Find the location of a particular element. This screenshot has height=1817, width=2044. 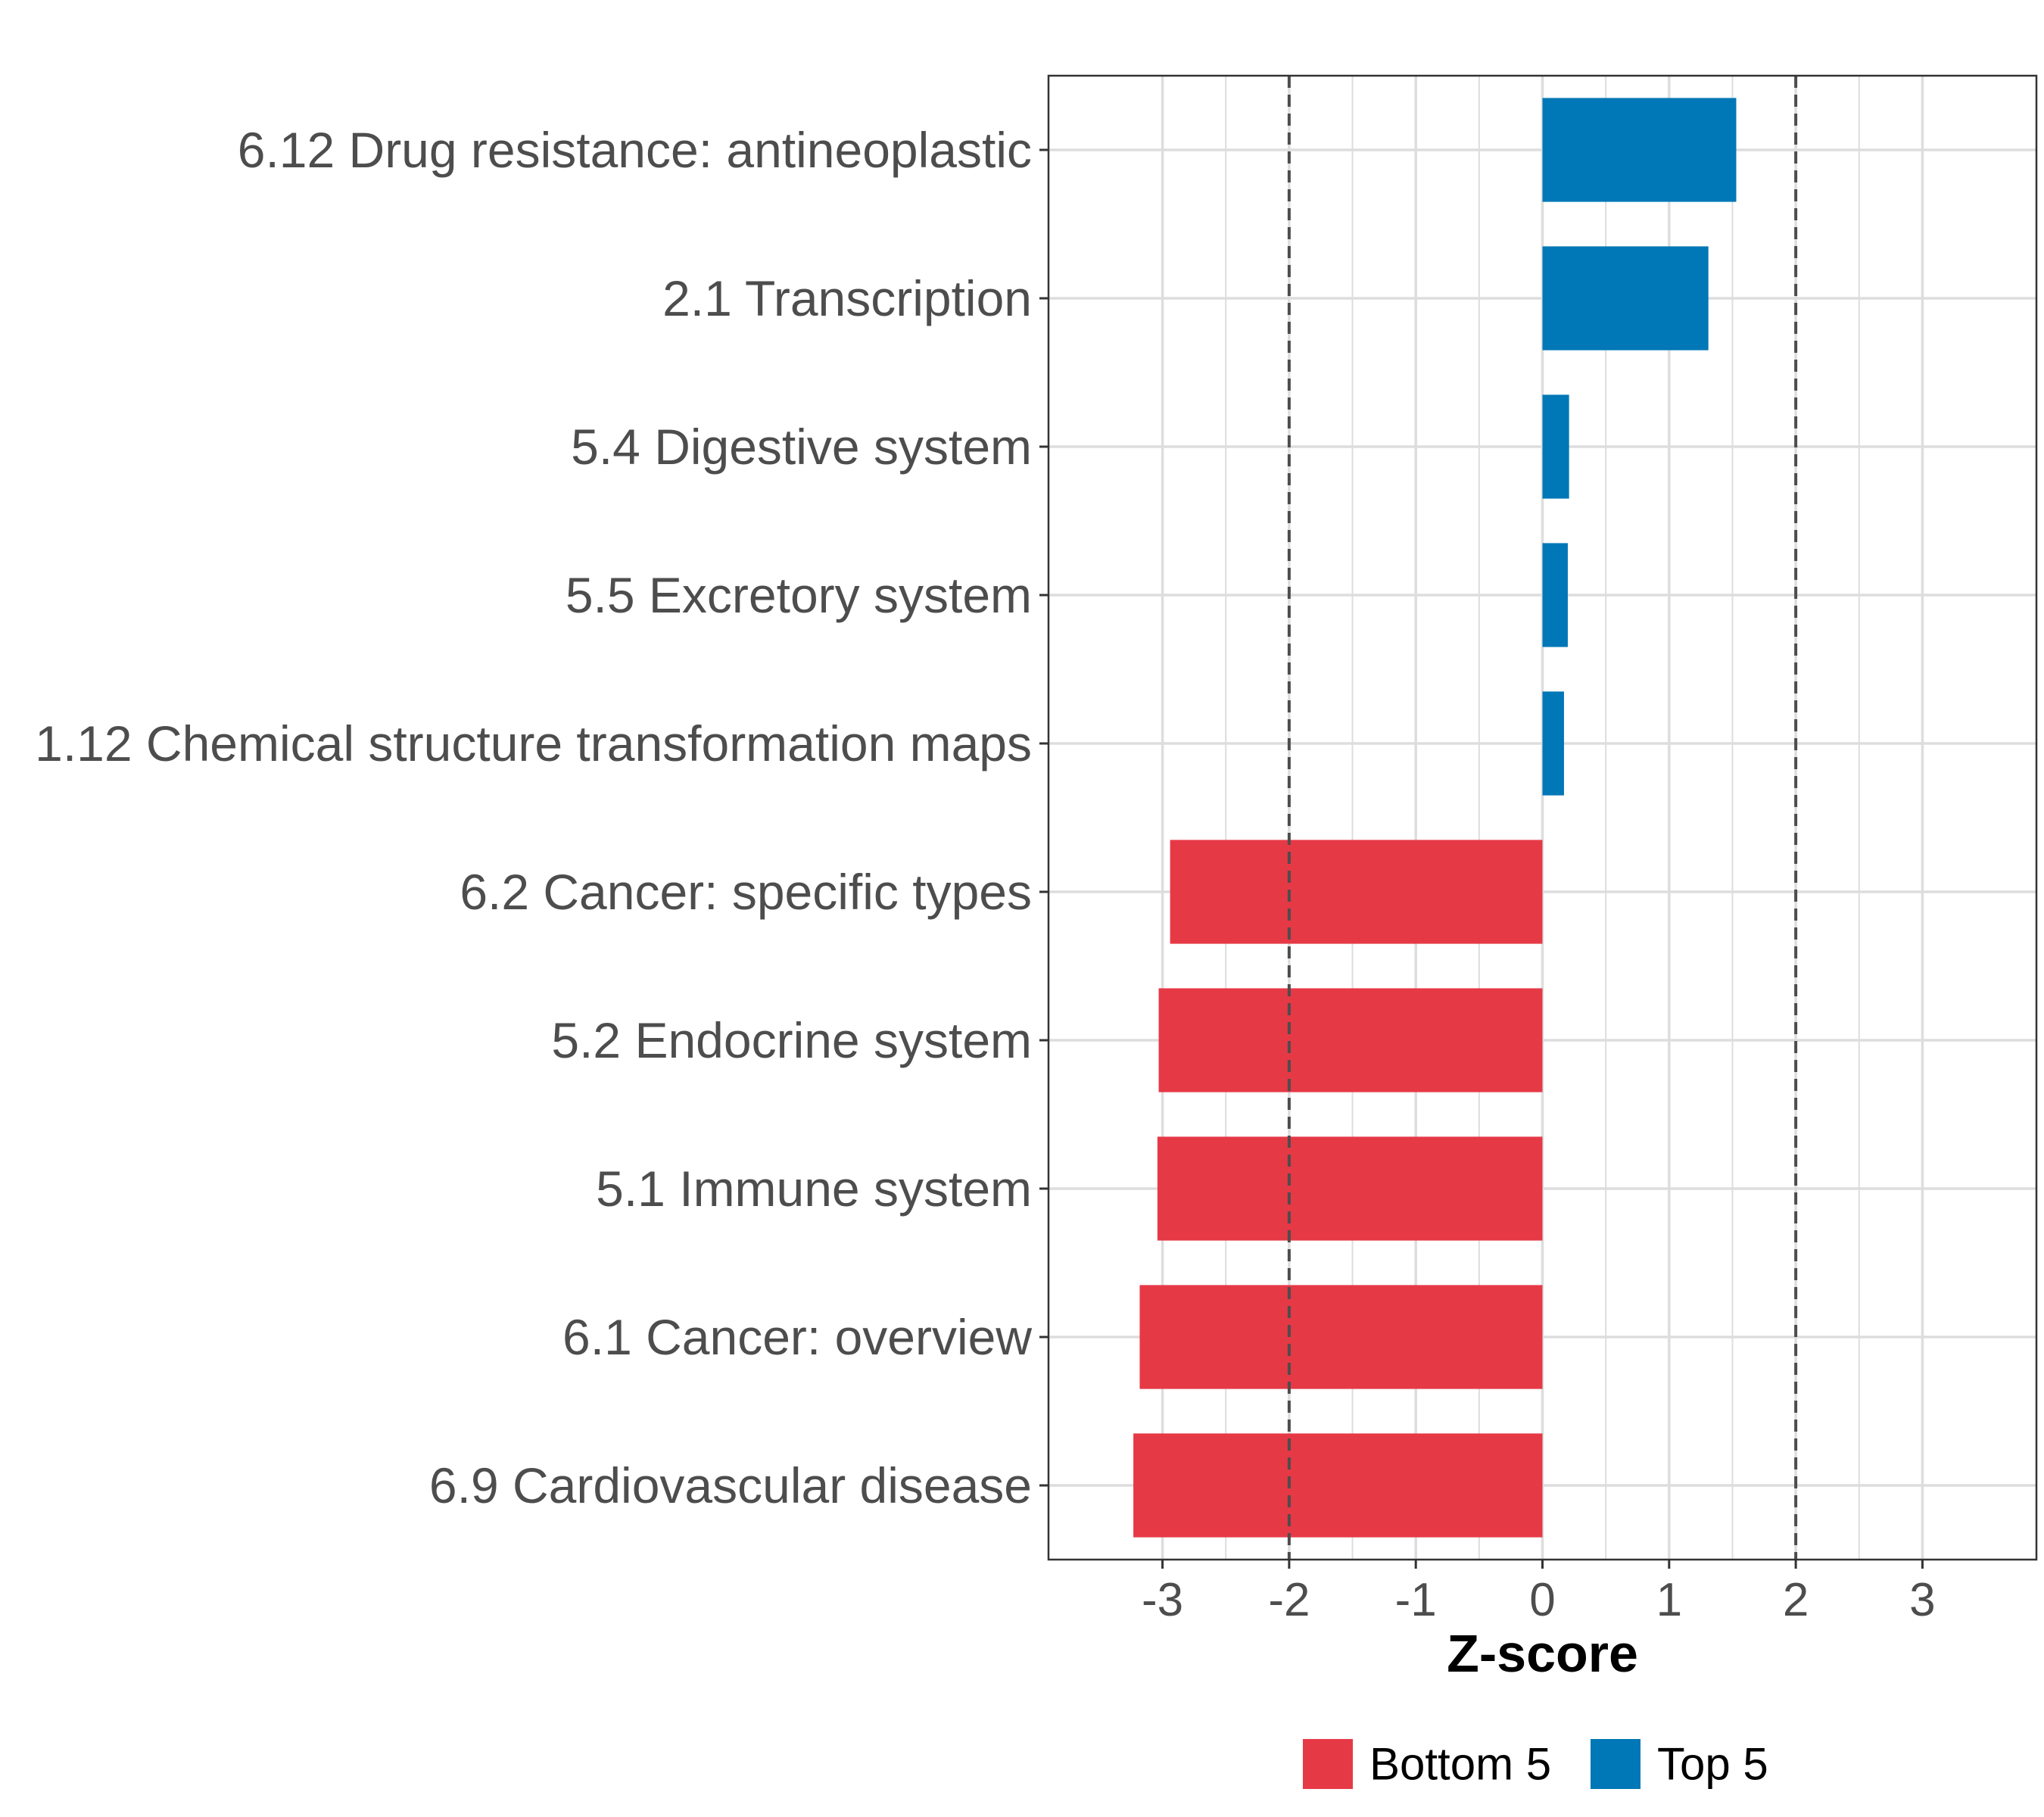

category-label: 5.4 Digestive system is located at coordinates (801, 447).